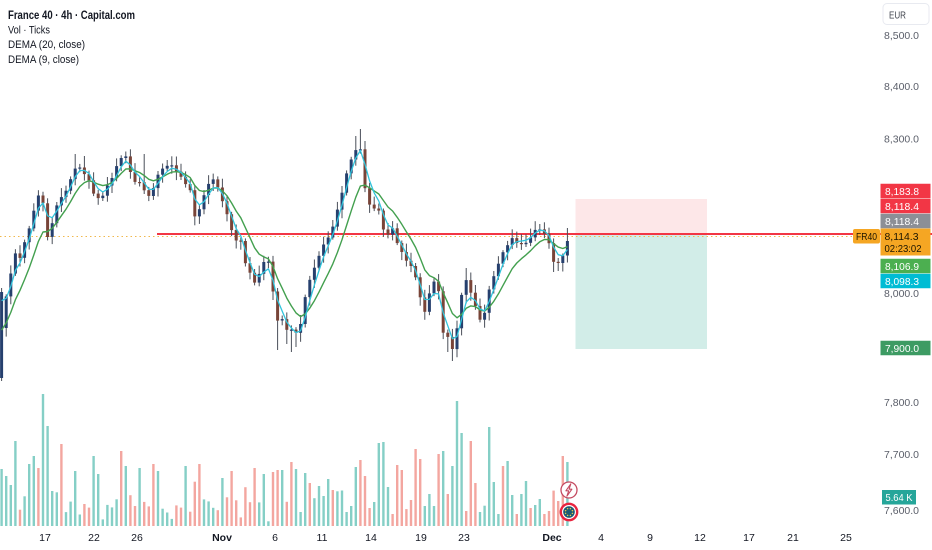  What do you see at coordinates (866, 237) in the screenshot?
I see `svg-text: FR40` at bounding box center [866, 237].